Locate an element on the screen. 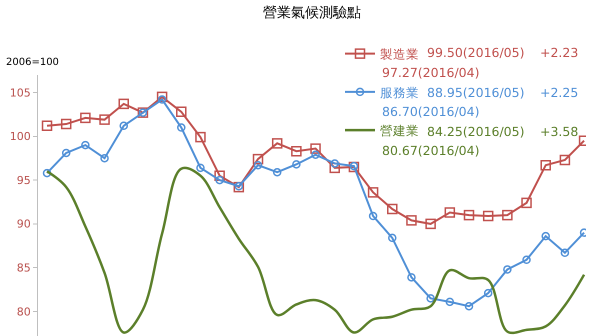 This screenshot has height=336, width=600. text: +2.23 is located at coordinates (559, 52).